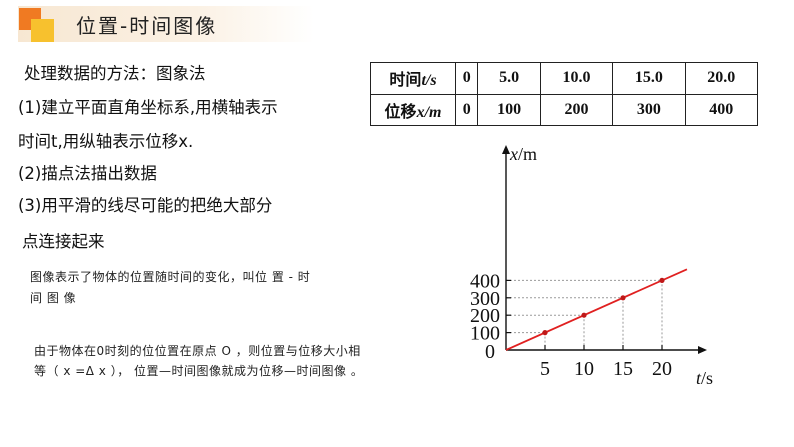 The height and width of the screenshot is (447, 794). Describe the element at coordinates (485, 316) in the screenshot. I see `y-tick-label: 200` at that location.